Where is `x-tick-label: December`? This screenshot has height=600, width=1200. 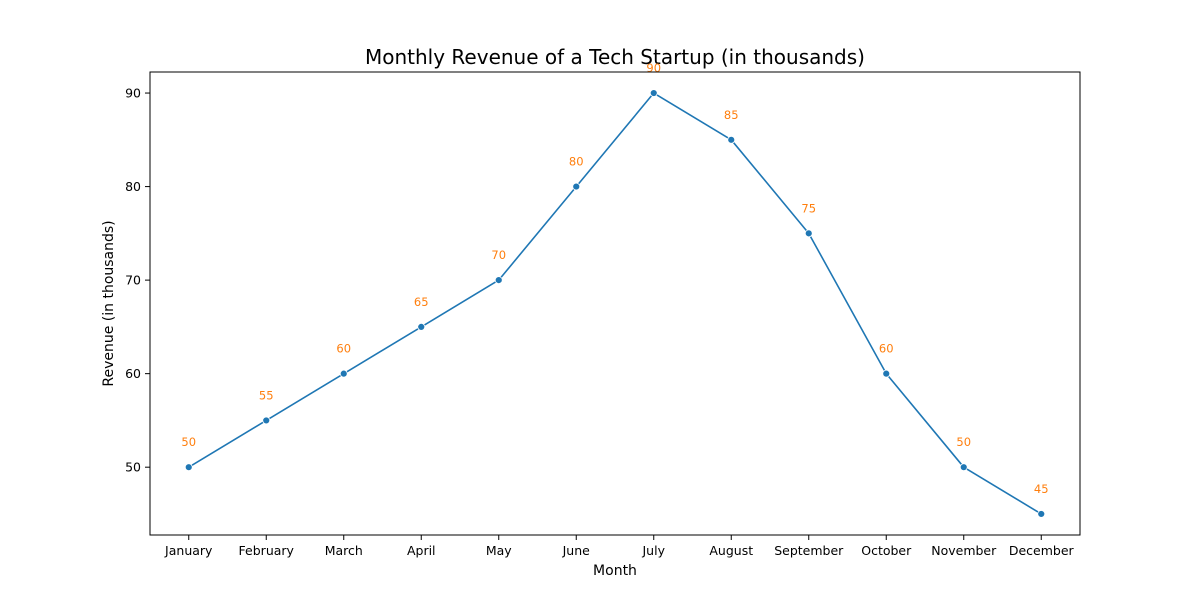
x-tick-label: December is located at coordinates (1042, 550).